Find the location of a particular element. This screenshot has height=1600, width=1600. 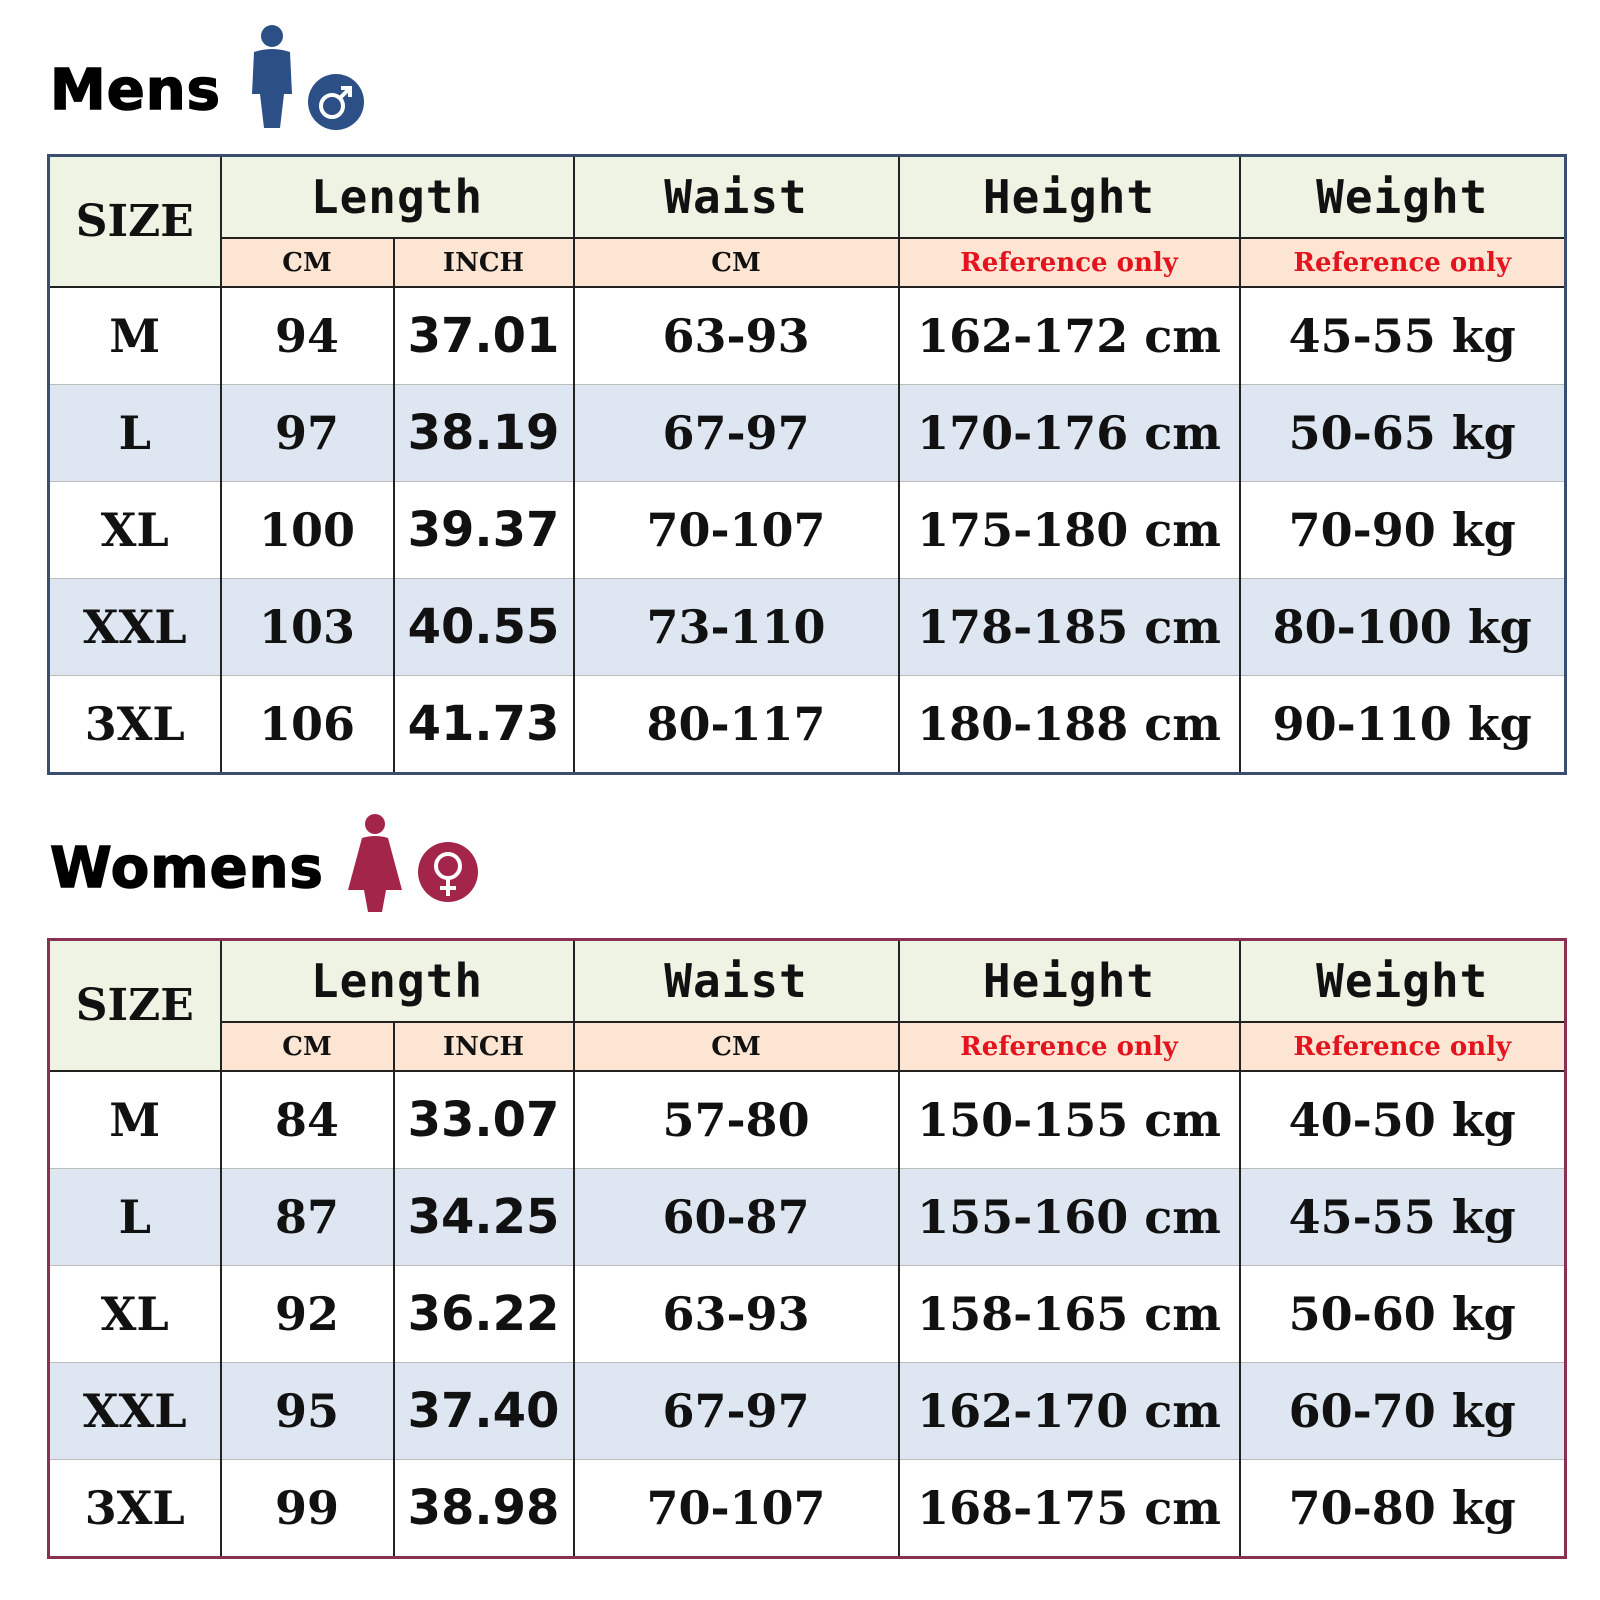

data-row: XXL 103 40.55 73-110 178-185 cm 80-100 kg is located at coordinates (807, 627).